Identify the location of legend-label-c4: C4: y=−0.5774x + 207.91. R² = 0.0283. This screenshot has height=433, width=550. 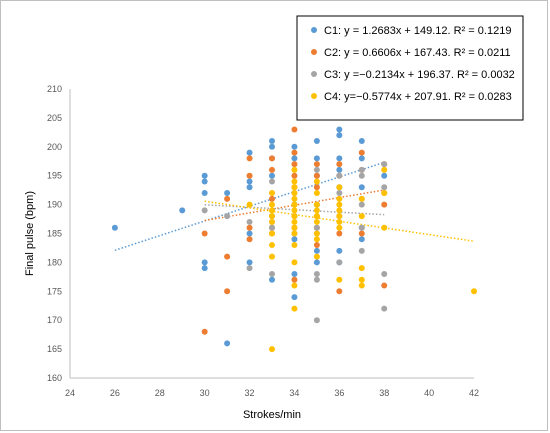
(418, 97).